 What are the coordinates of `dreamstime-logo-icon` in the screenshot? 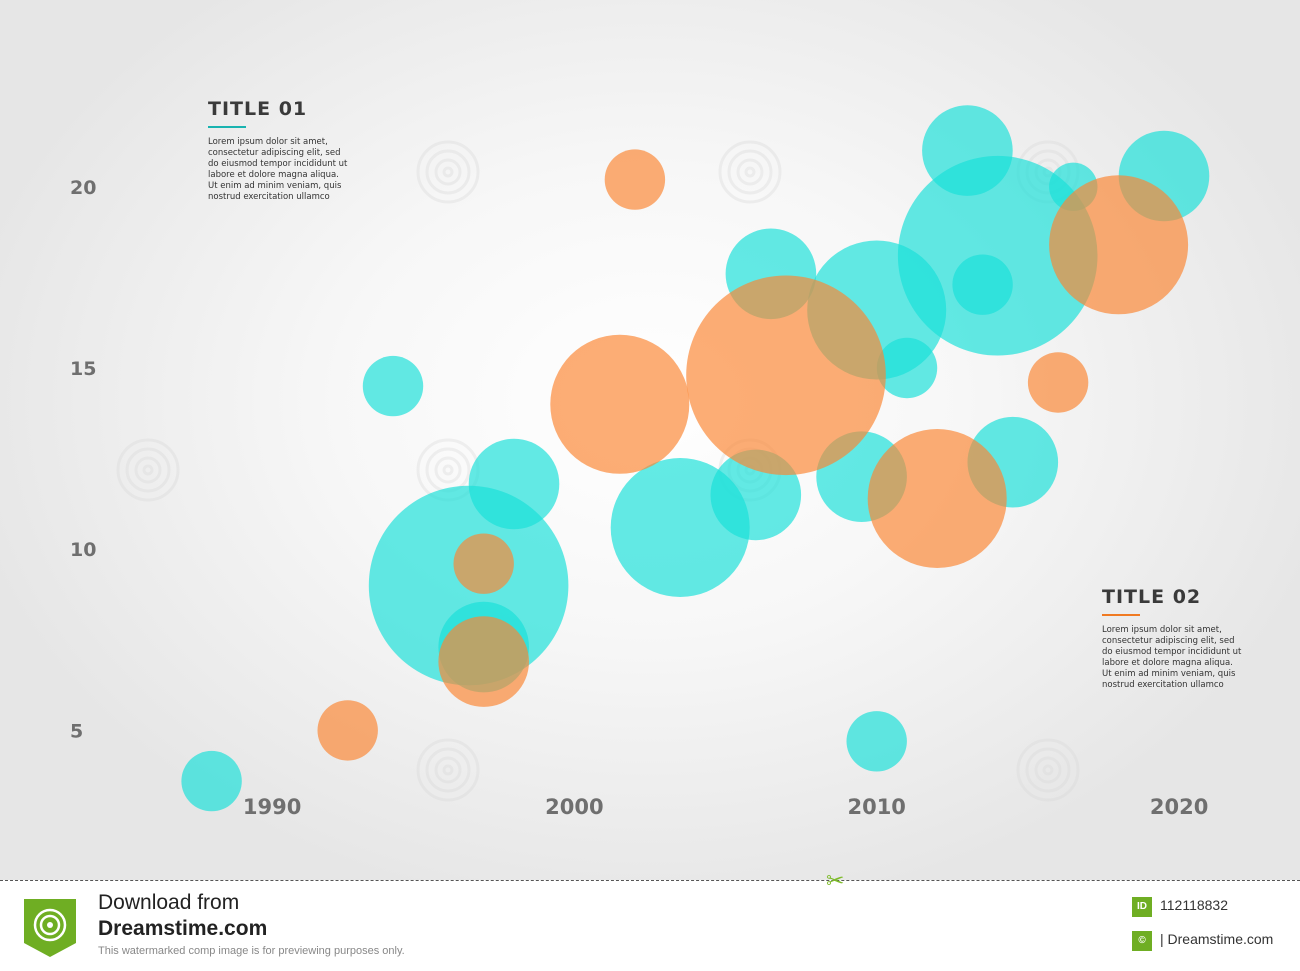 It's located at (50, 928).